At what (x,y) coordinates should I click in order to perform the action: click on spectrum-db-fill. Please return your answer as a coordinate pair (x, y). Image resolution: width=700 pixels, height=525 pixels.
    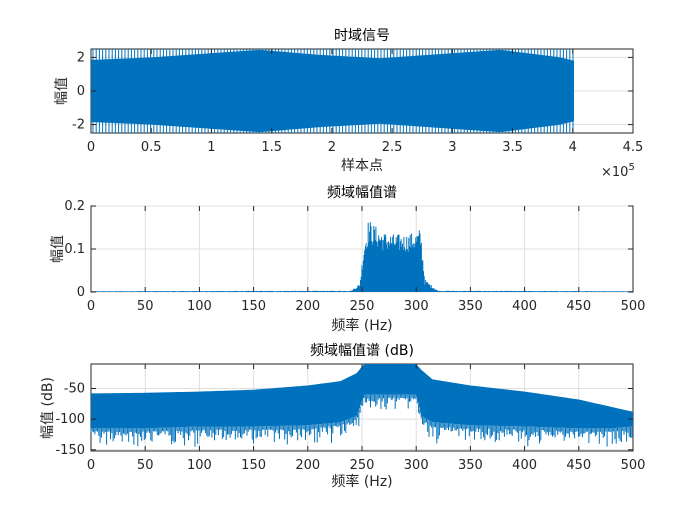
    Looking at the image, I should click on (362, 396).